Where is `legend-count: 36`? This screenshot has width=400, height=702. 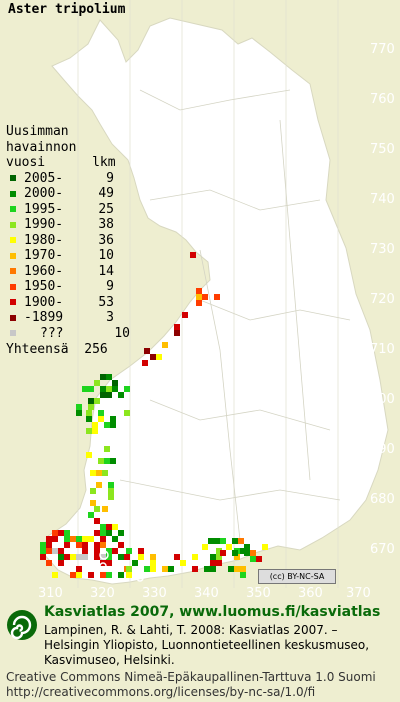
legend-count: 36 is located at coordinates (106, 240).